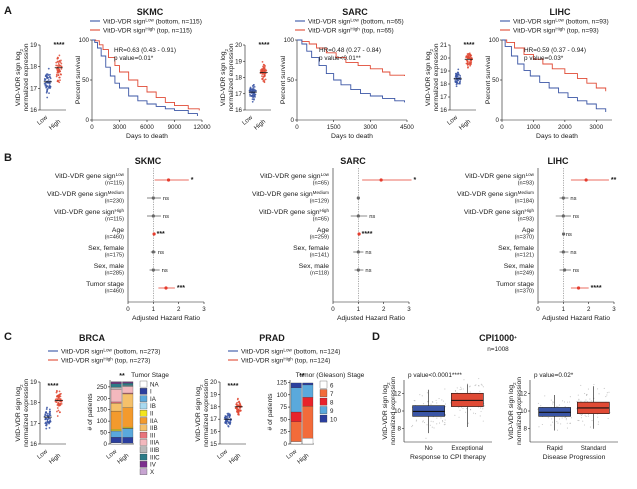  I want to click on c-brca-stage-label: IA, so click(153, 399).